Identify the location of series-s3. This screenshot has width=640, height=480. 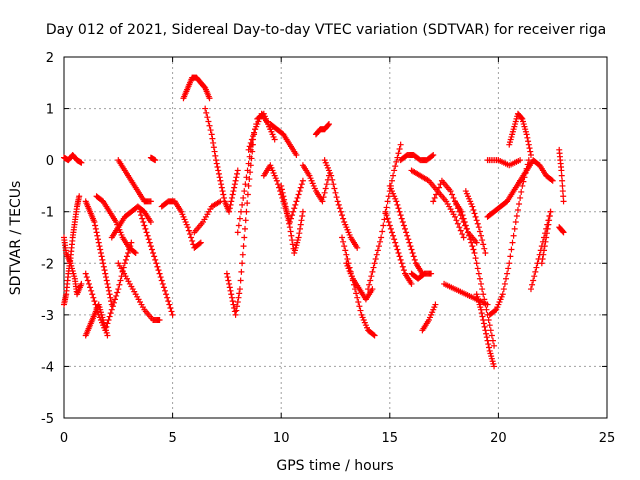
(73, 266).